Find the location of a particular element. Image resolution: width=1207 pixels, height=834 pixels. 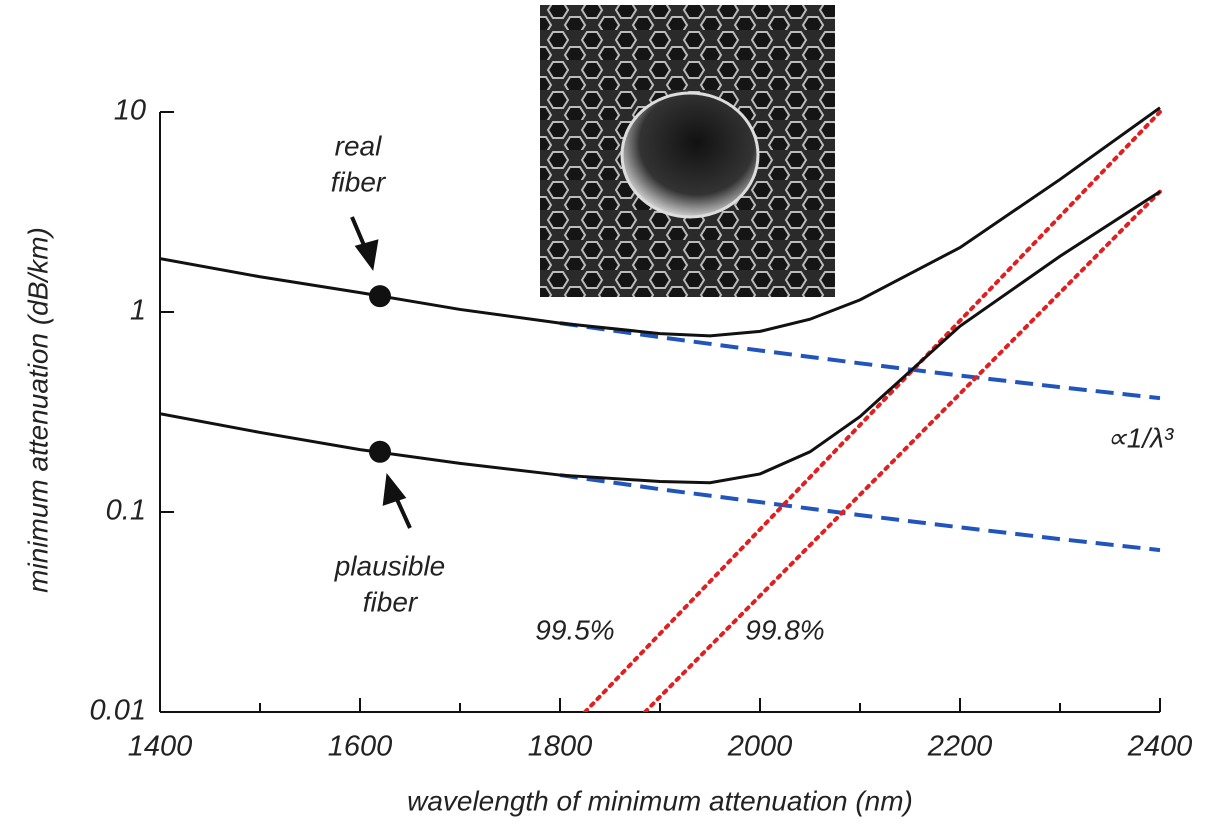

y-tick-label: 0.01 is located at coordinates (118, 711).